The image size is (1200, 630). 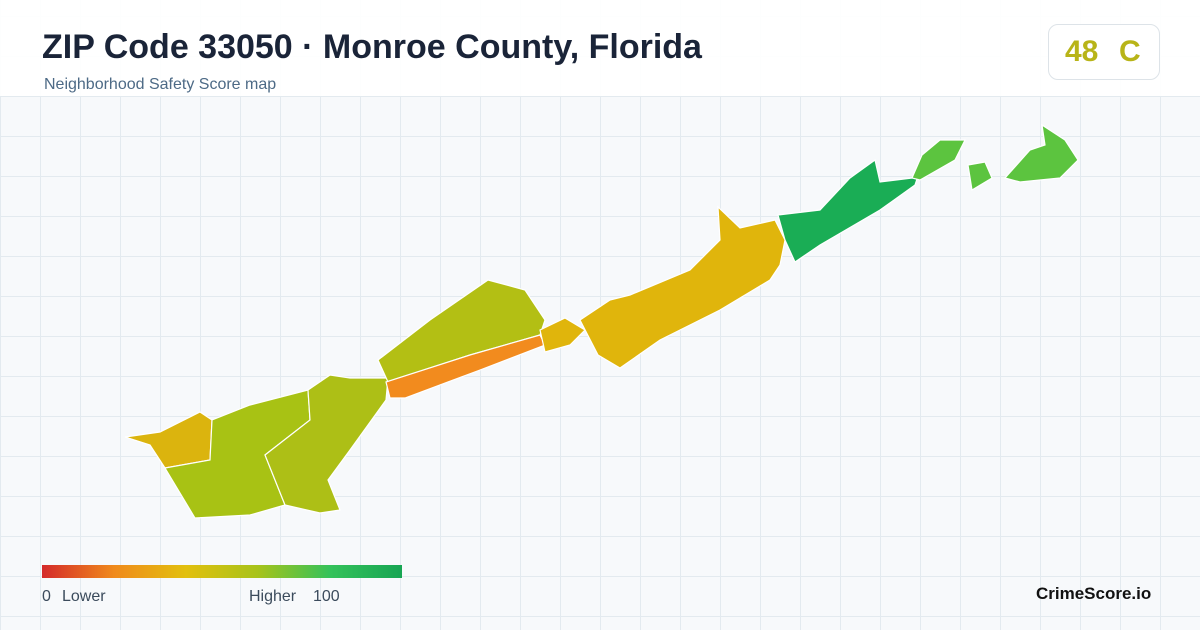 What do you see at coordinates (326, 596) in the screenshot?
I see `legend-max: 100` at bounding box center [326, 596].